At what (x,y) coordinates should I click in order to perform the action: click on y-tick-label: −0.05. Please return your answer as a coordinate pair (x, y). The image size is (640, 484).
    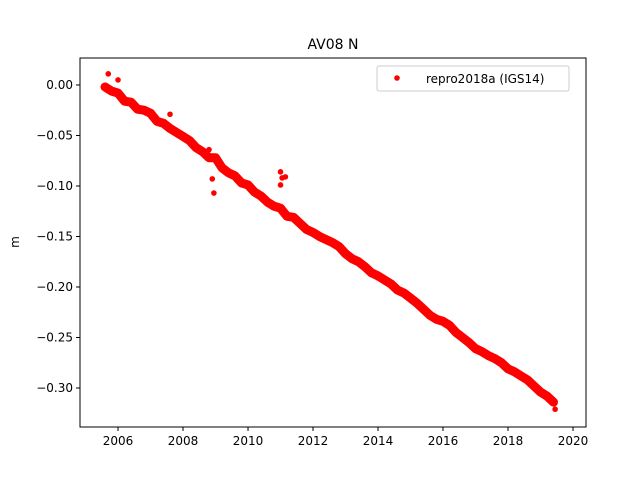
    Looking at the image, I should click on (54, 135).